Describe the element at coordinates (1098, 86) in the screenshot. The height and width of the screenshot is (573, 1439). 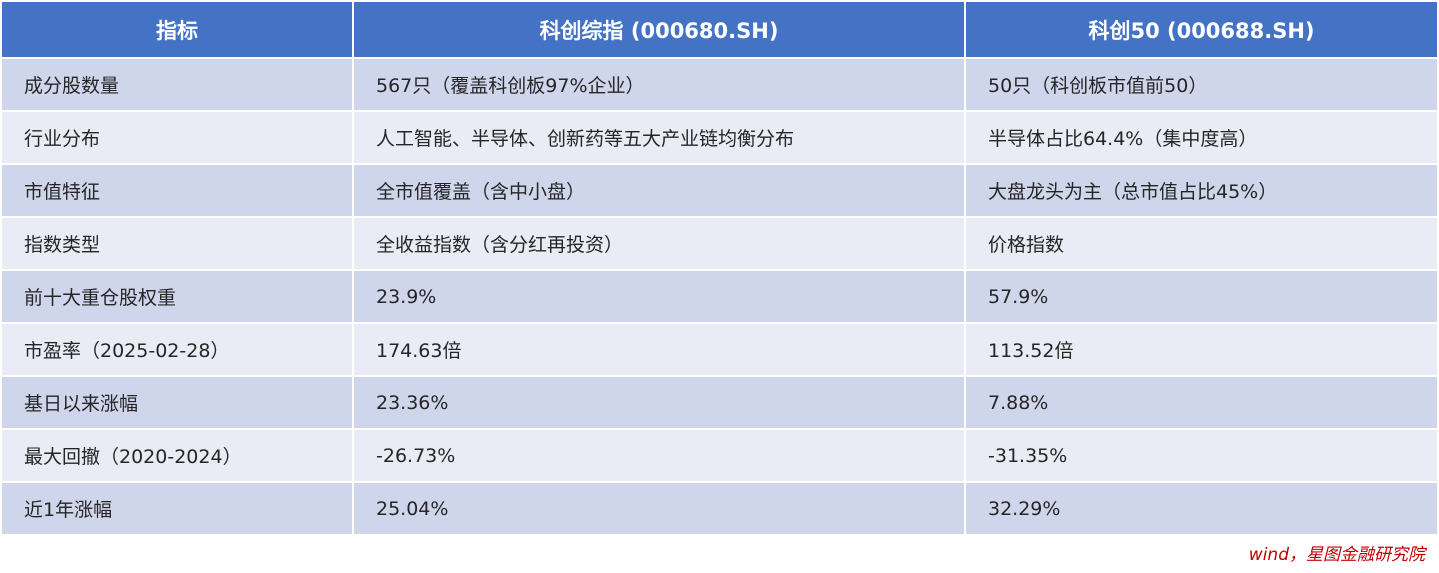
I see `cell-star-50: 50只（科创板市值前50）` at that location.